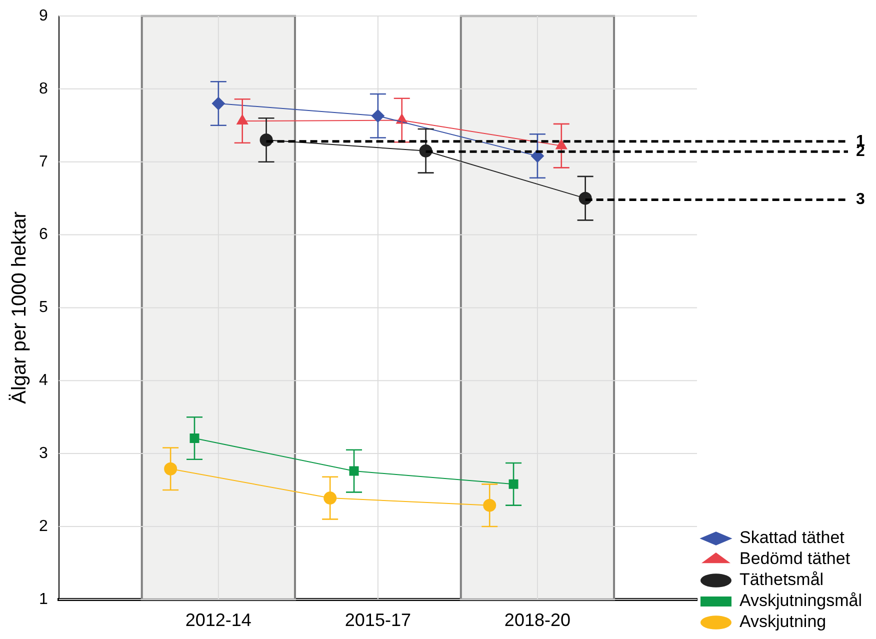 The image size is (876, 639). I want to click on y-tick-label: 7, so click(43, 161).